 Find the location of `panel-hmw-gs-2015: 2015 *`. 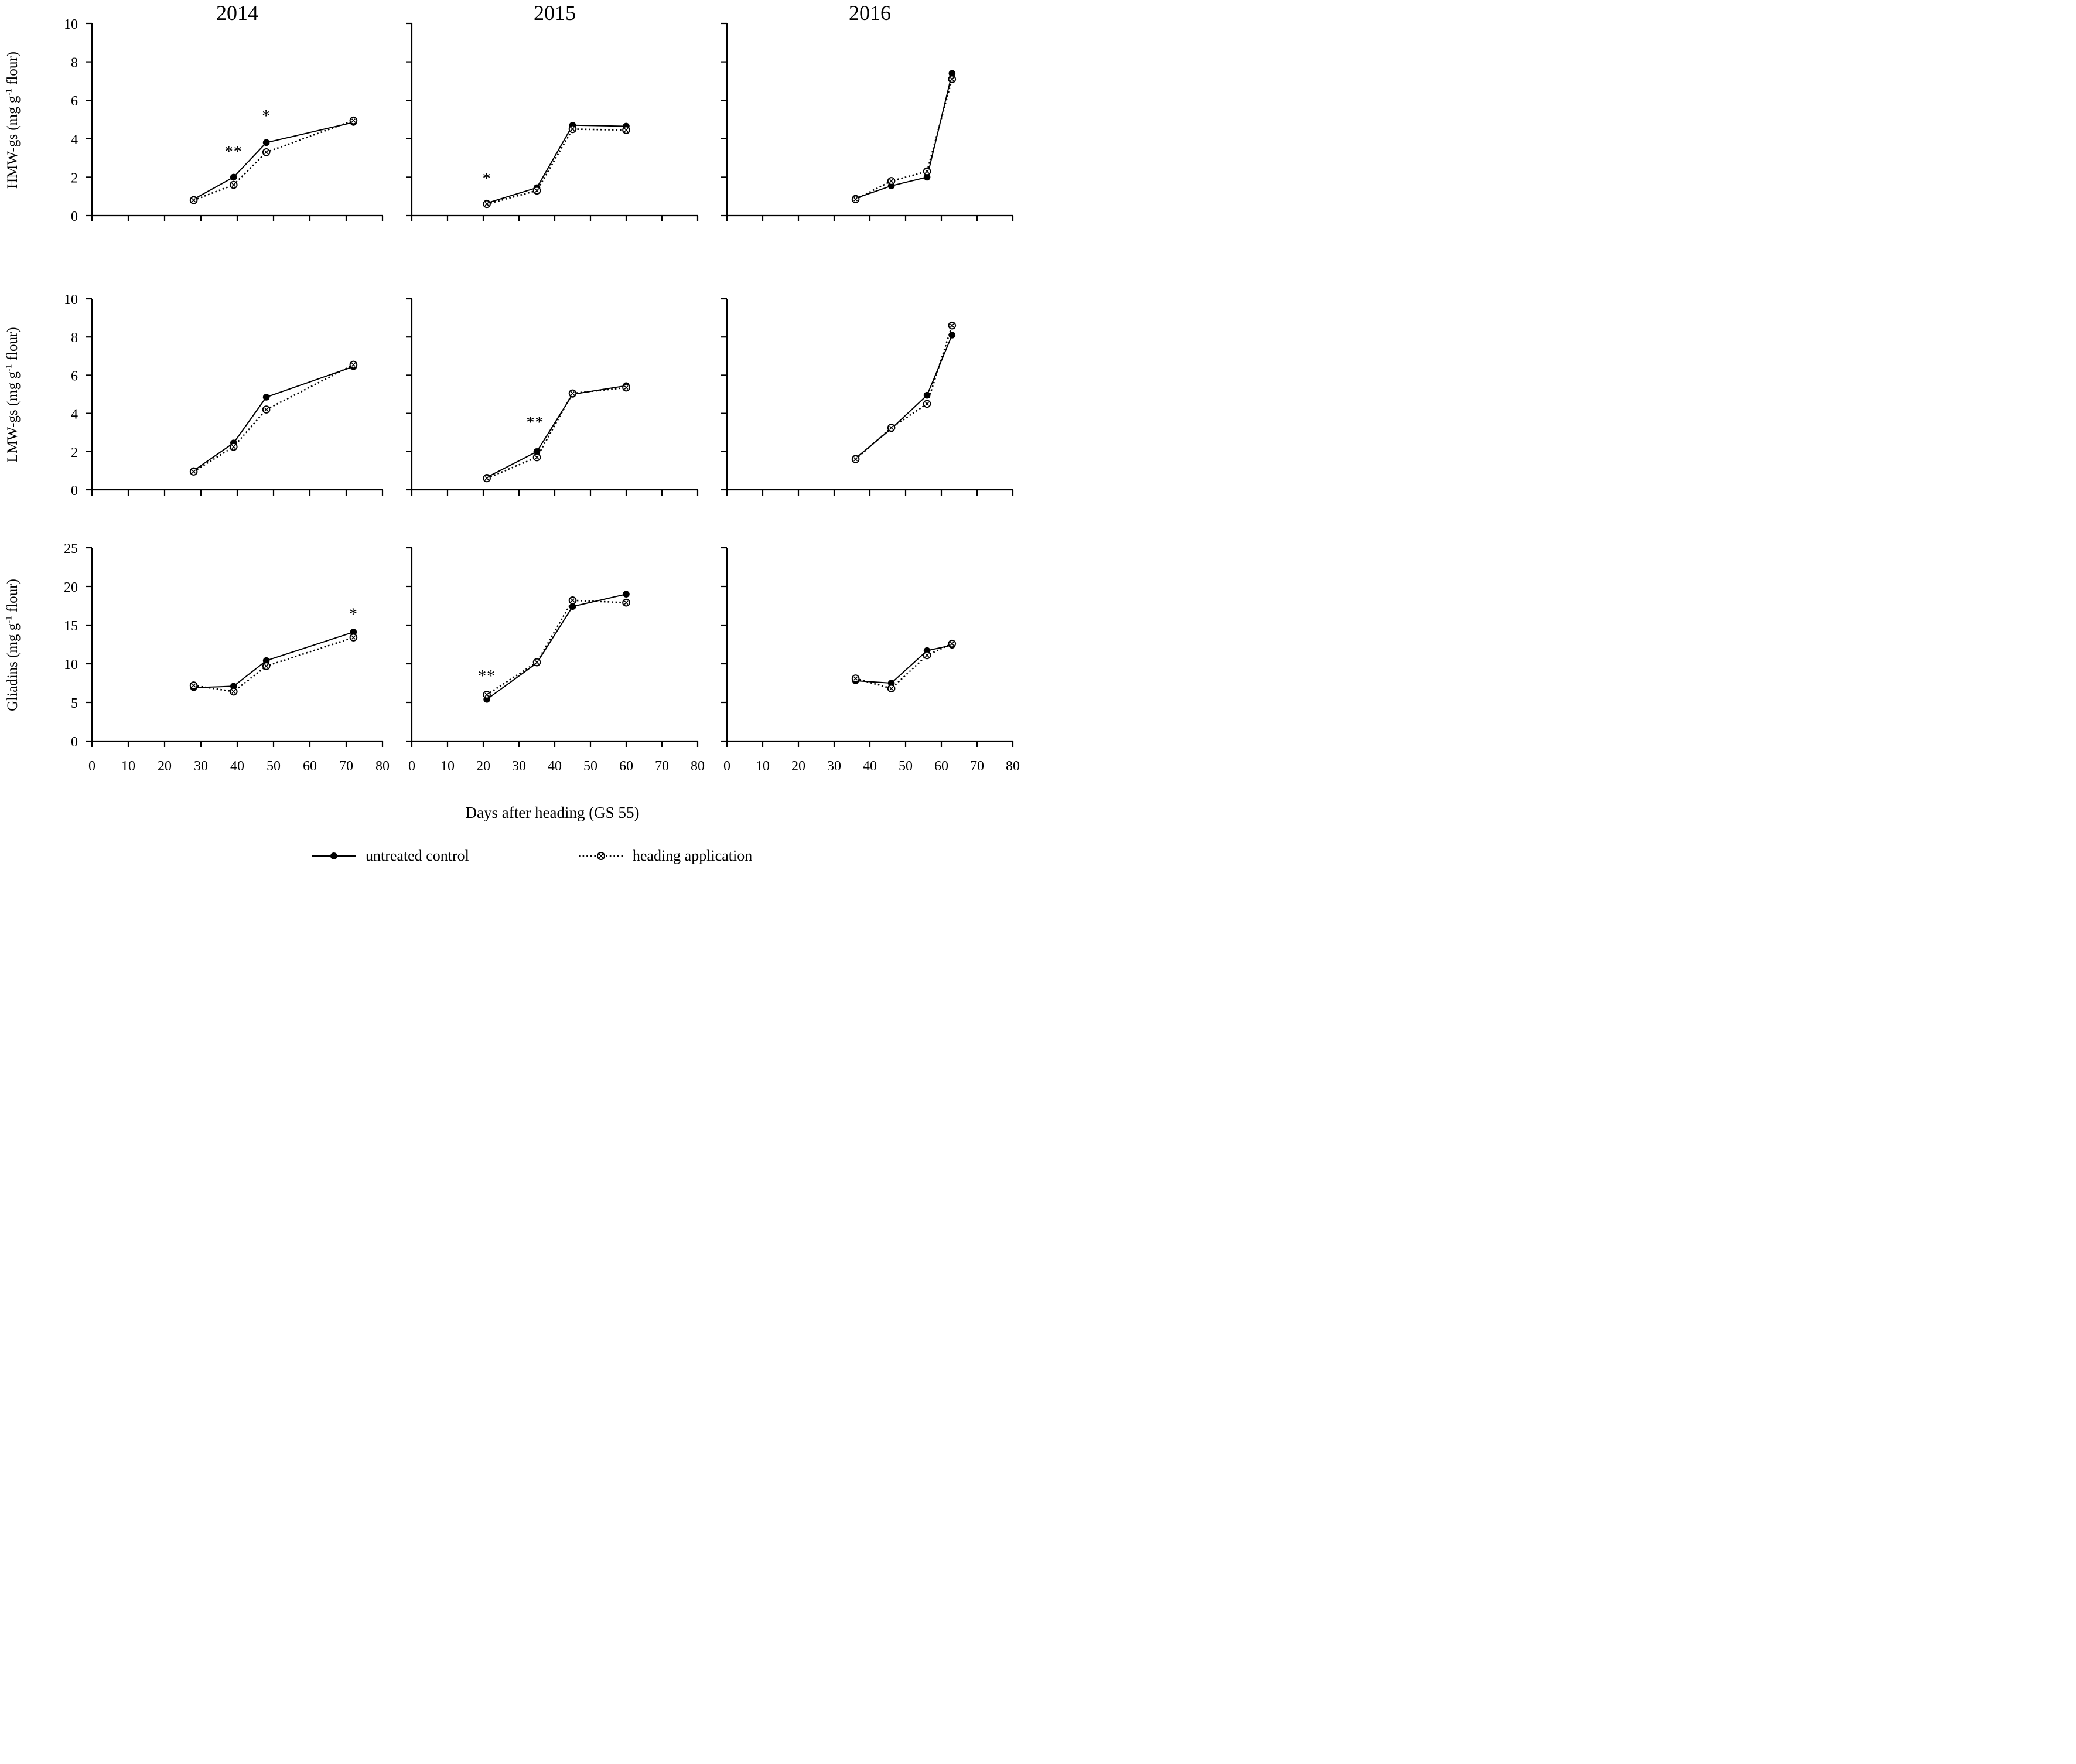

panel-hmw-gs-2015: 2015 * is located at coordinates (552, 111).